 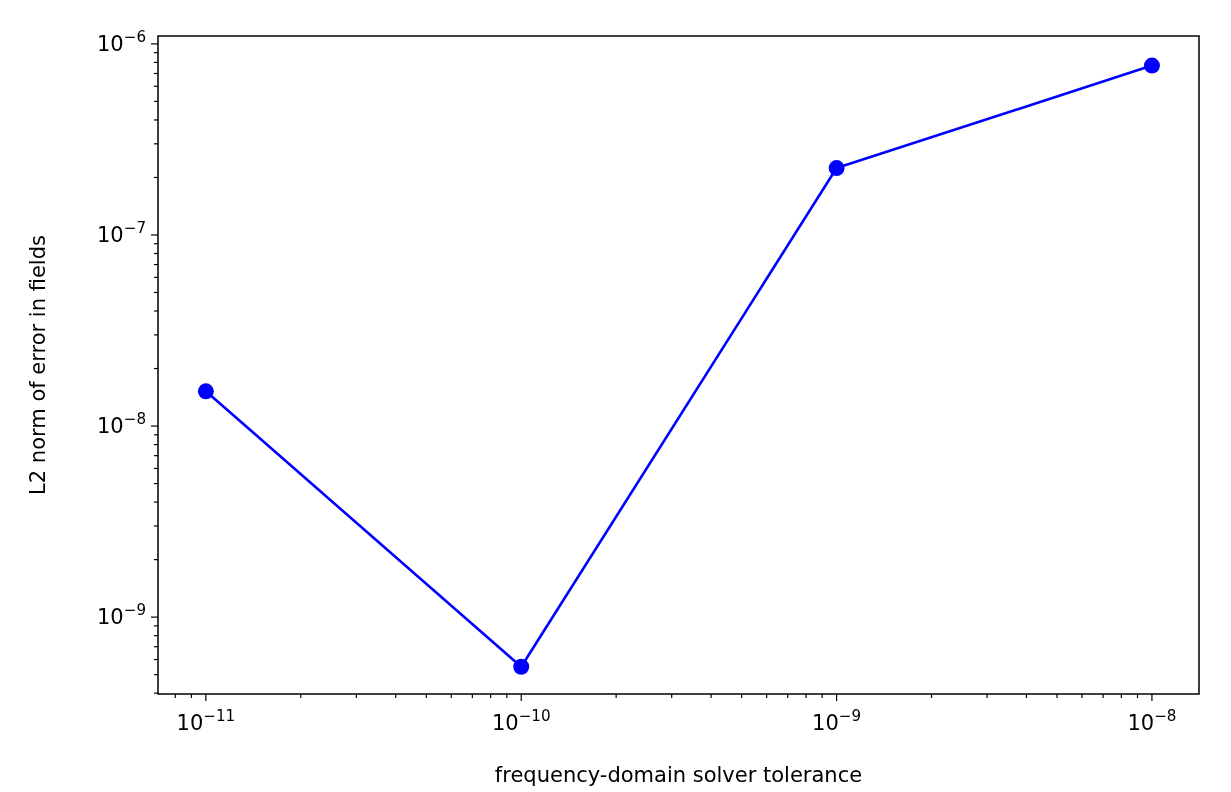 I want to click on x-tick-label: 10$^{−8}$, so click(x=1152, y=721).